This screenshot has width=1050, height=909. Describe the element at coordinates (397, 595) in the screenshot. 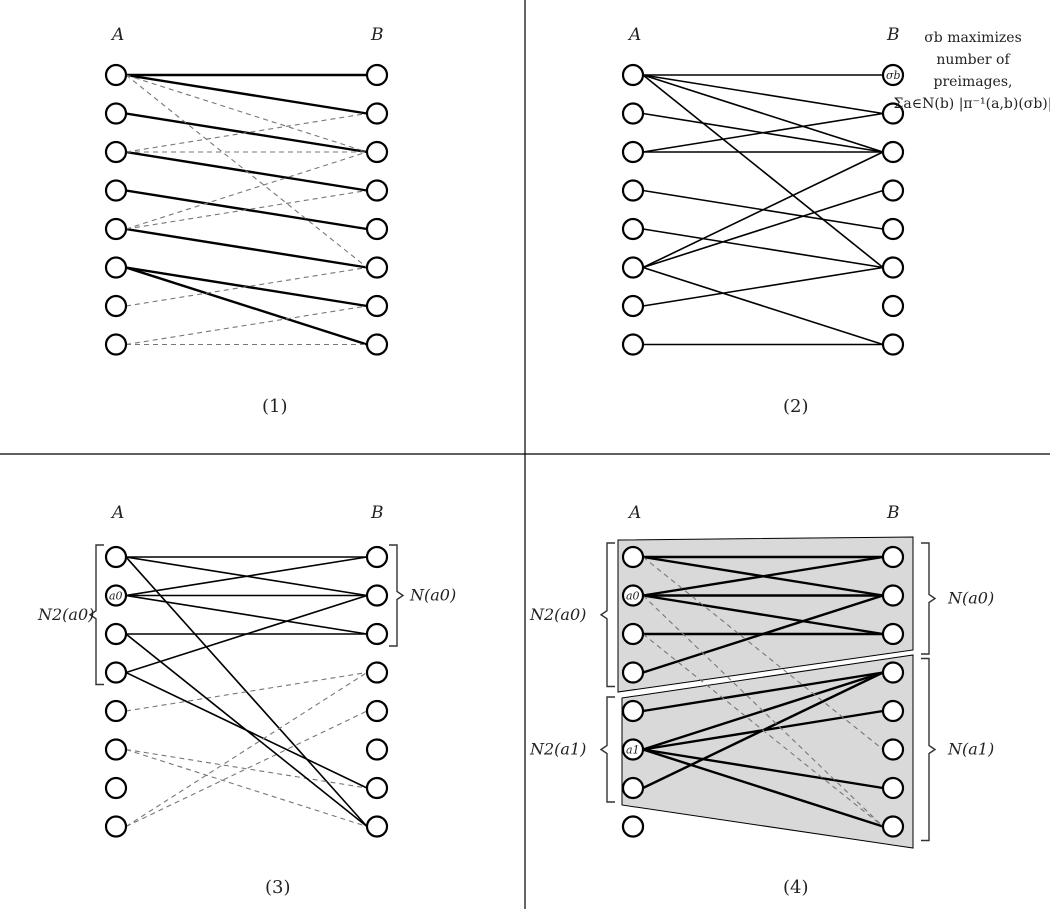

I see `right-brace` at that location.